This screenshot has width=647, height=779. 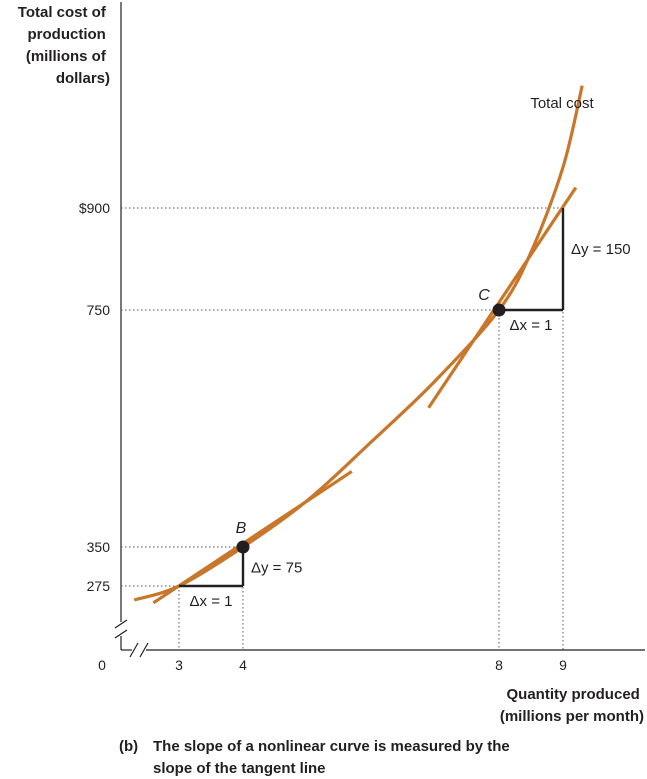 What do you see at coordinates (62, 12) in the screenshot?
I see `y-axis-title-line: Total cost of` at bounding box center [62, 12].